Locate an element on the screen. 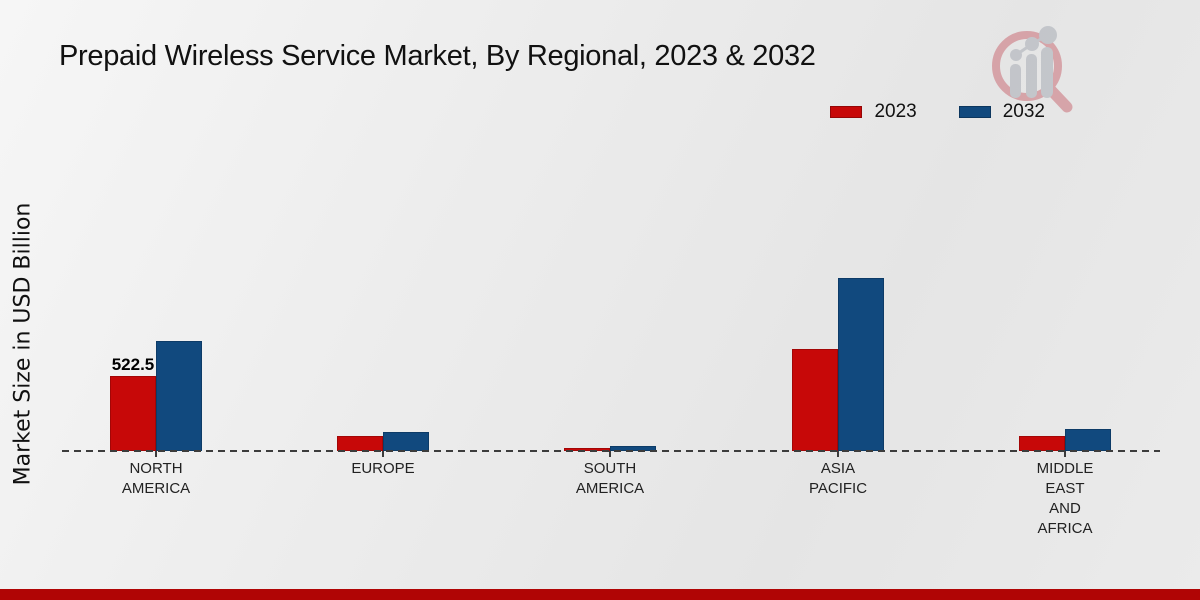 The width and height of the screenshot is (1200, 600). x-axis-tick-europe is located at coordinates (383, 454).